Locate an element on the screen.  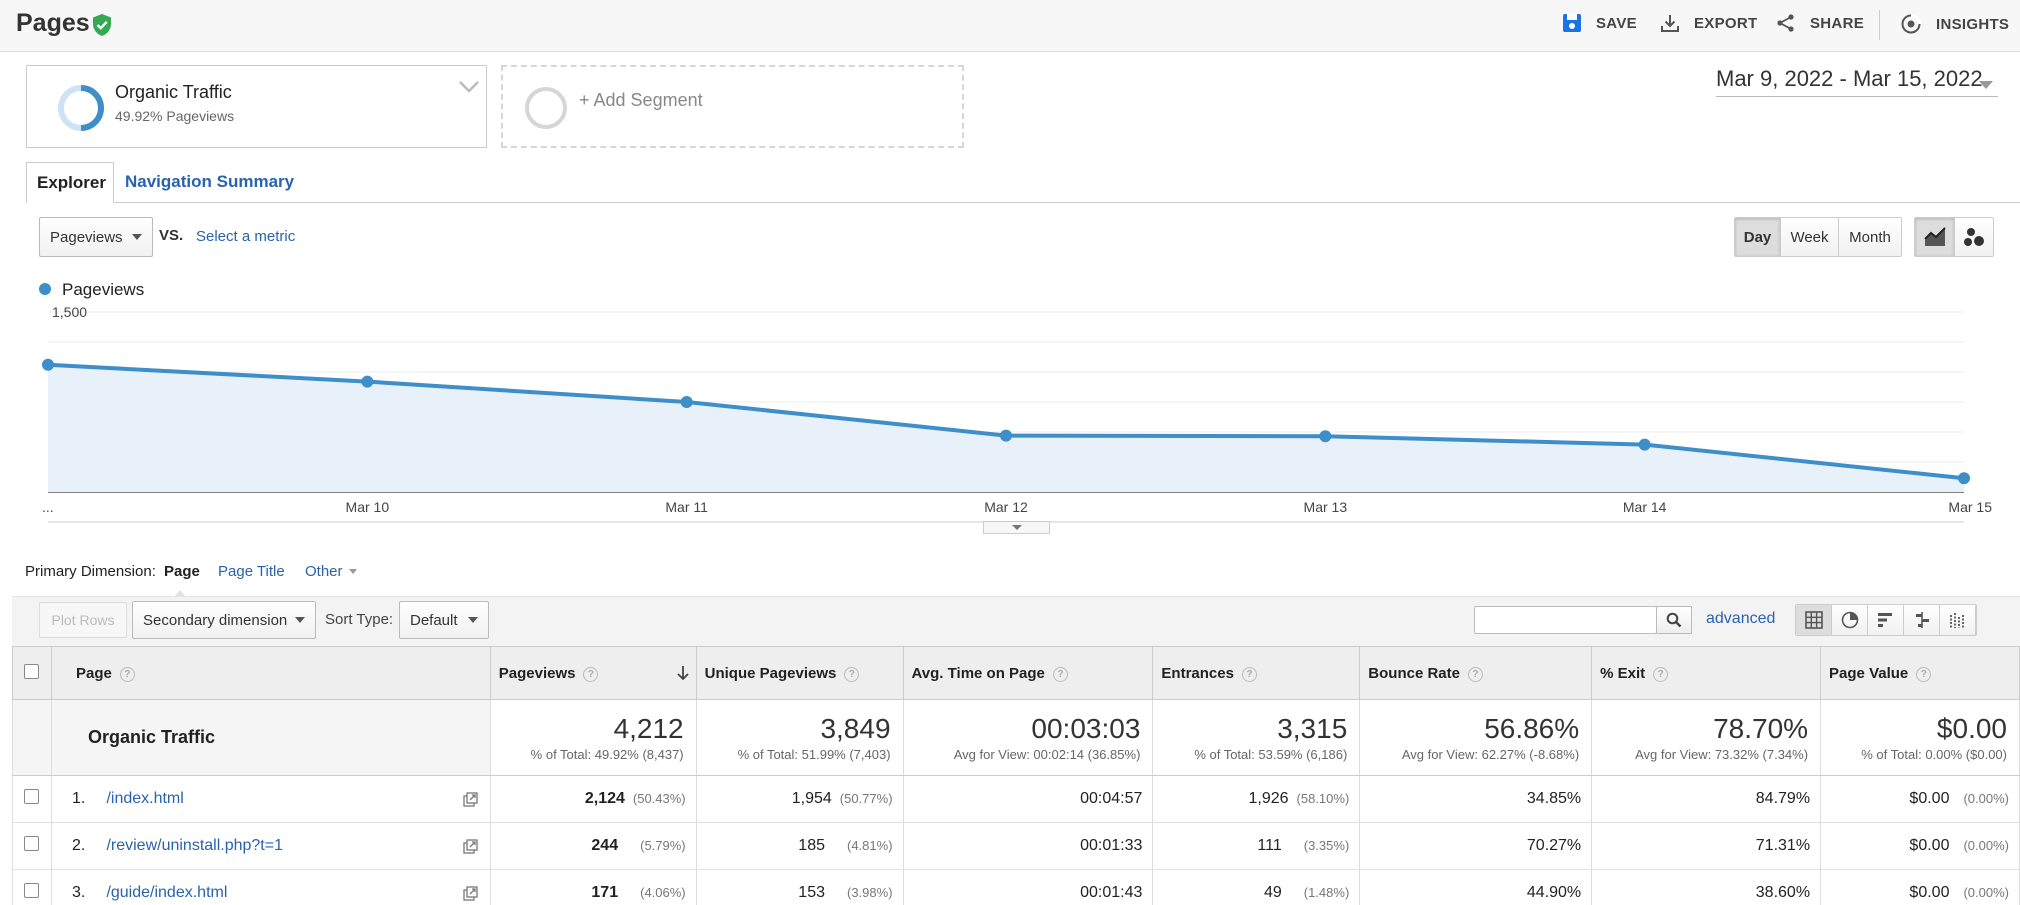
totals-value: 3,315 is located at coordinates (1312, 728).